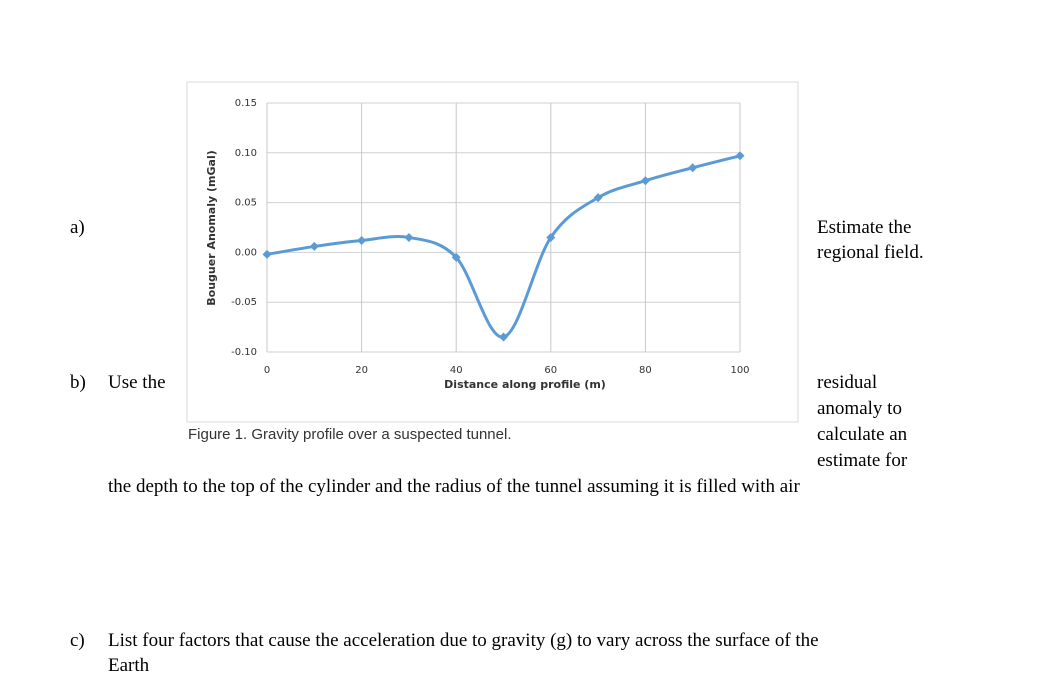  I want to click on text-a: regional field., so click(870, 252).